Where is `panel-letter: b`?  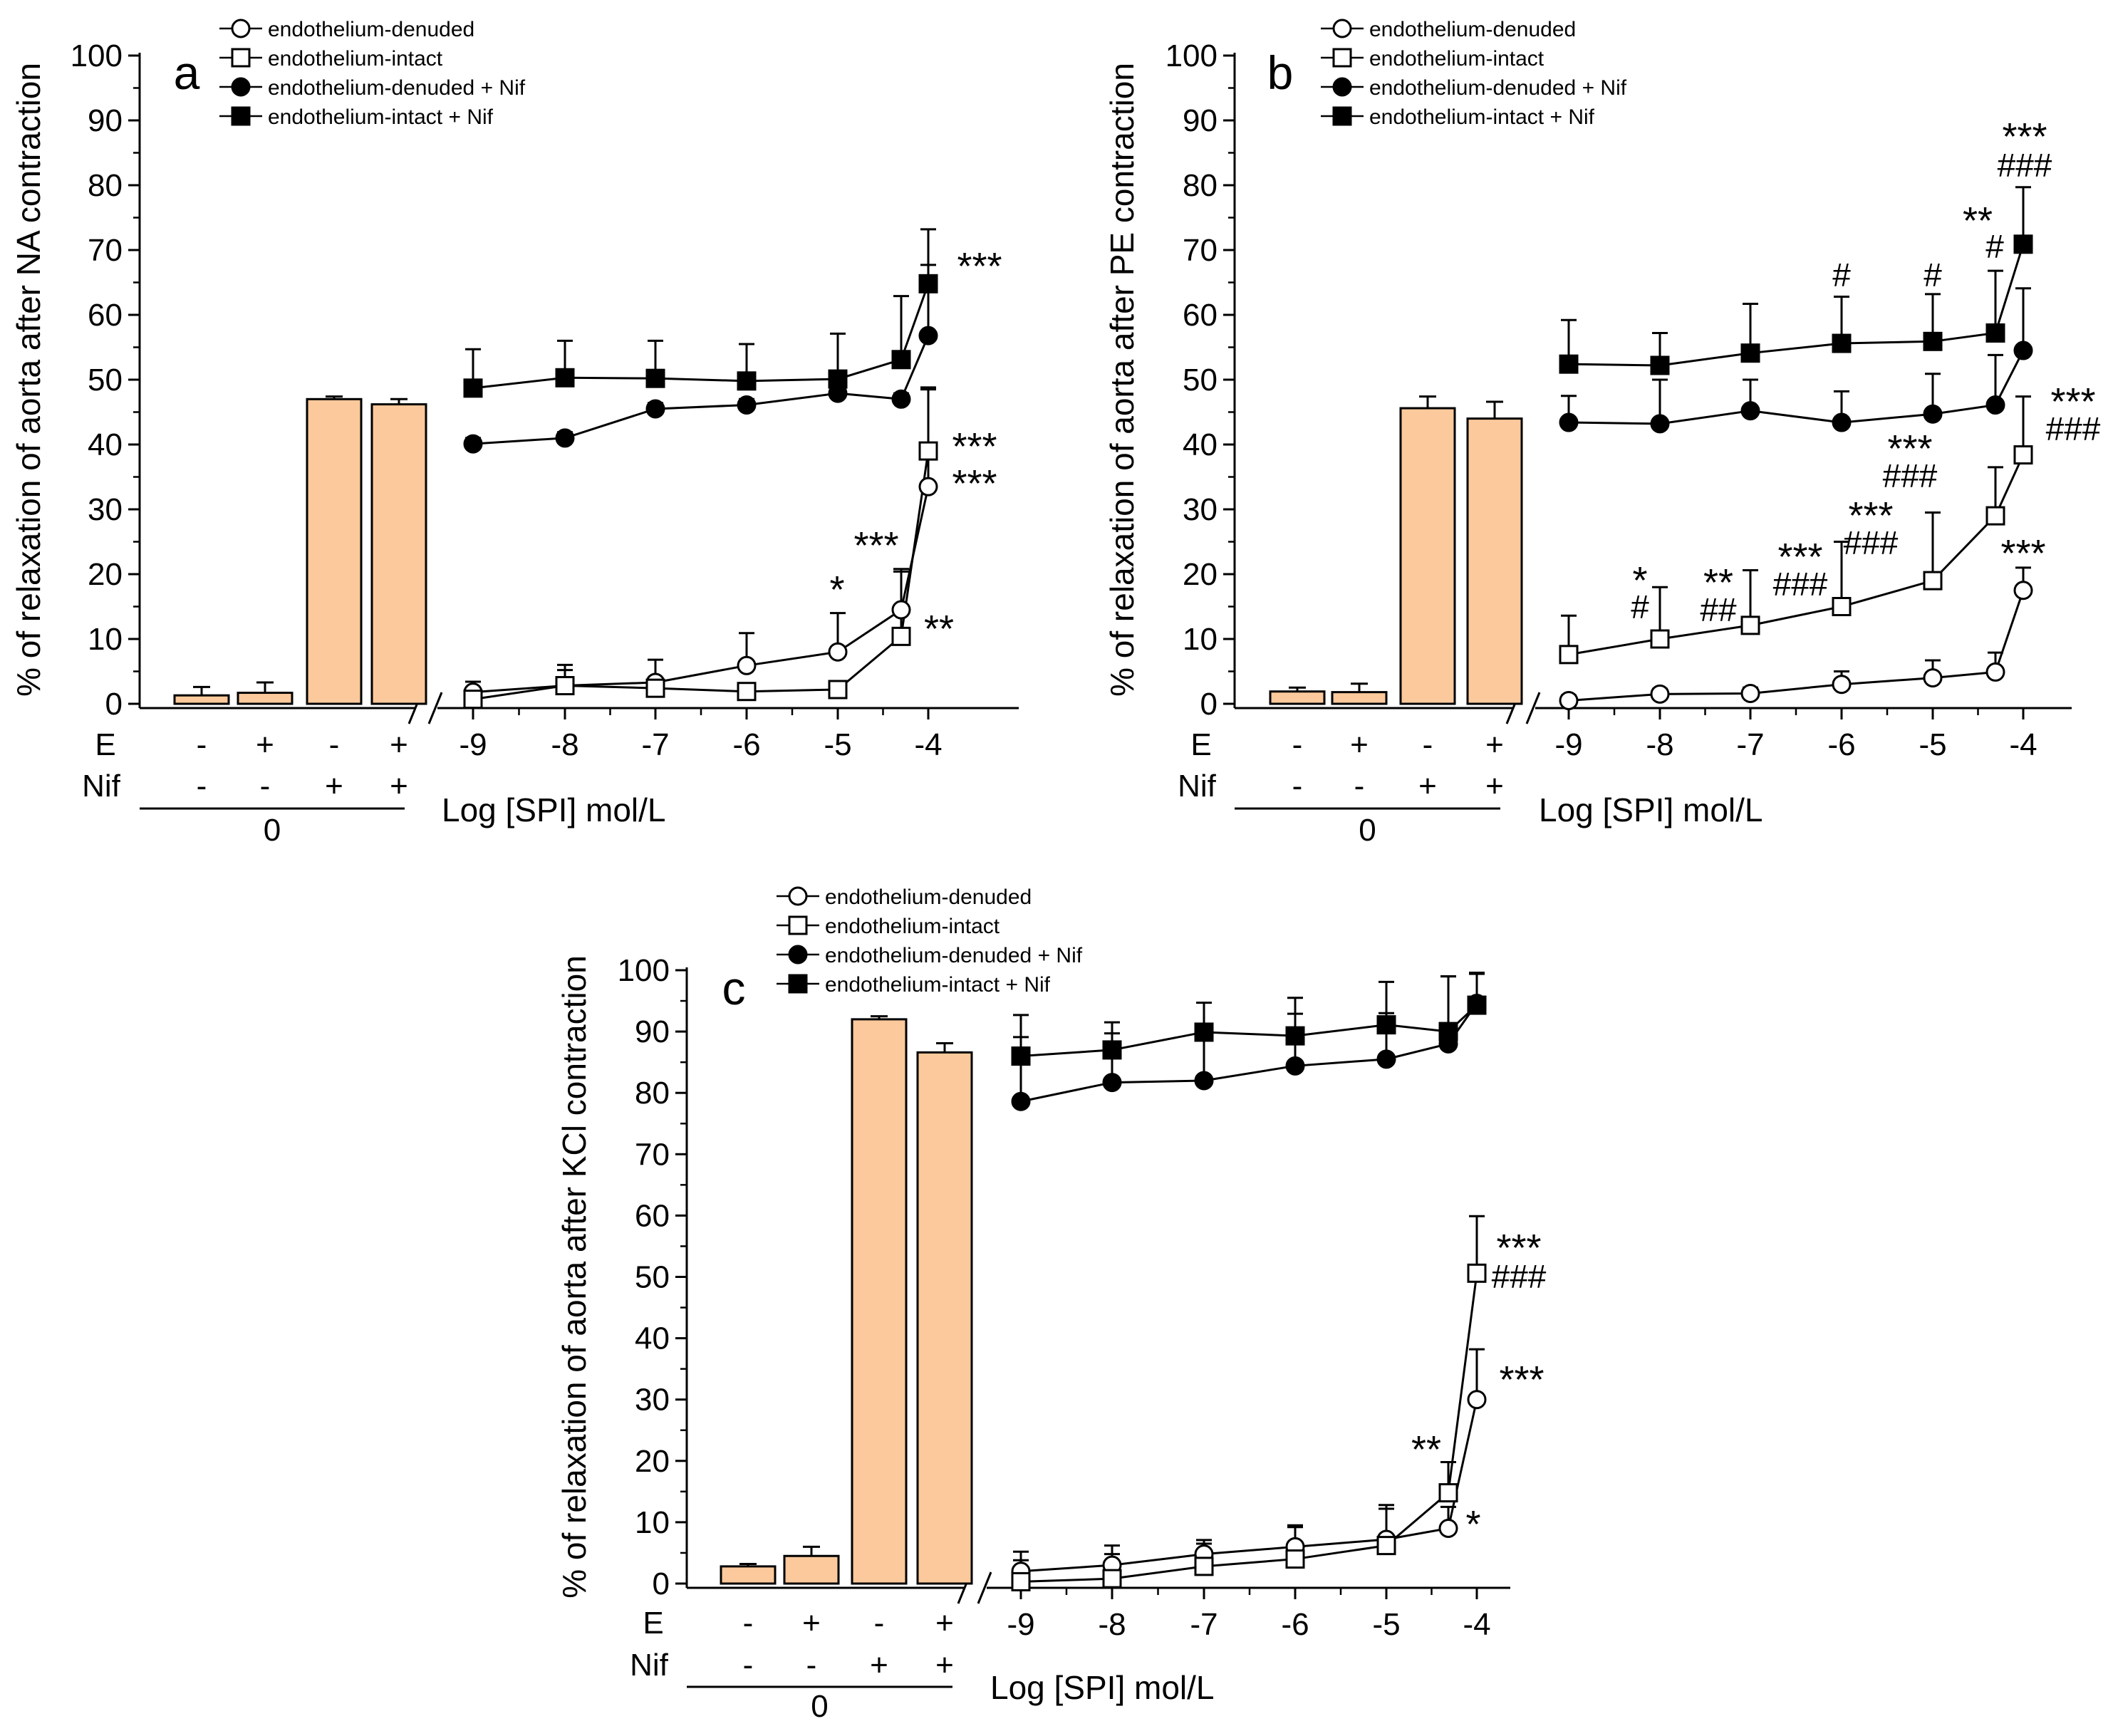 panel-letter: b is located at coordinates (1280, 72).